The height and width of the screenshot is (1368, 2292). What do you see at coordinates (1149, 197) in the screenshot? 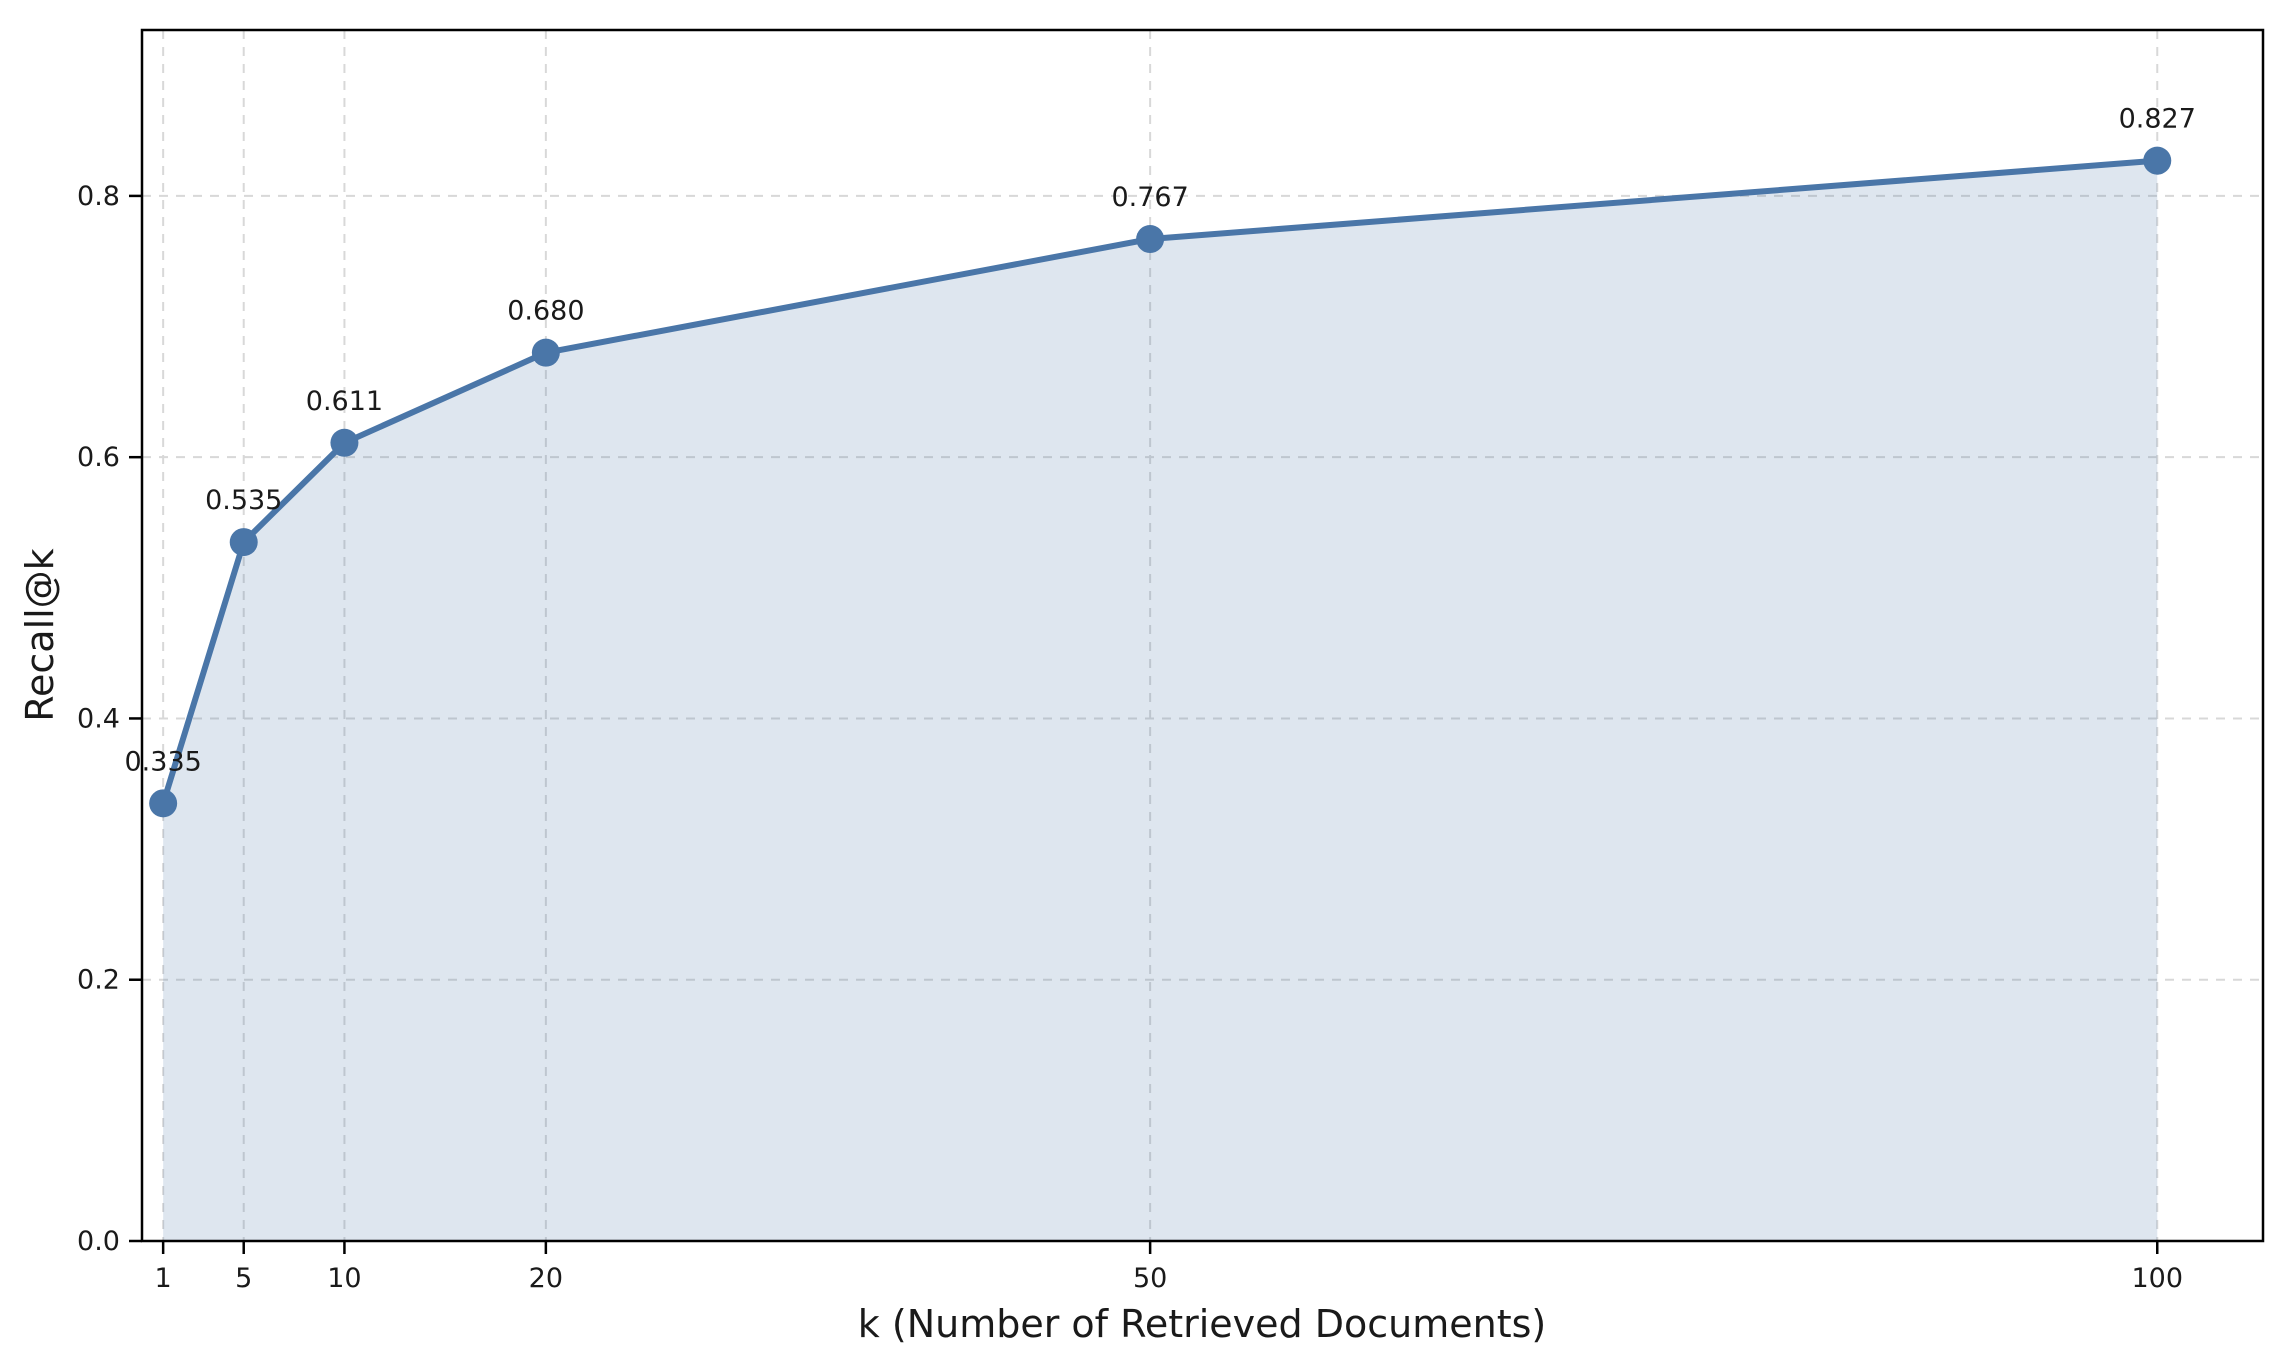
I see `point-value-label: 0.767` at bounding box center [1149, 197].